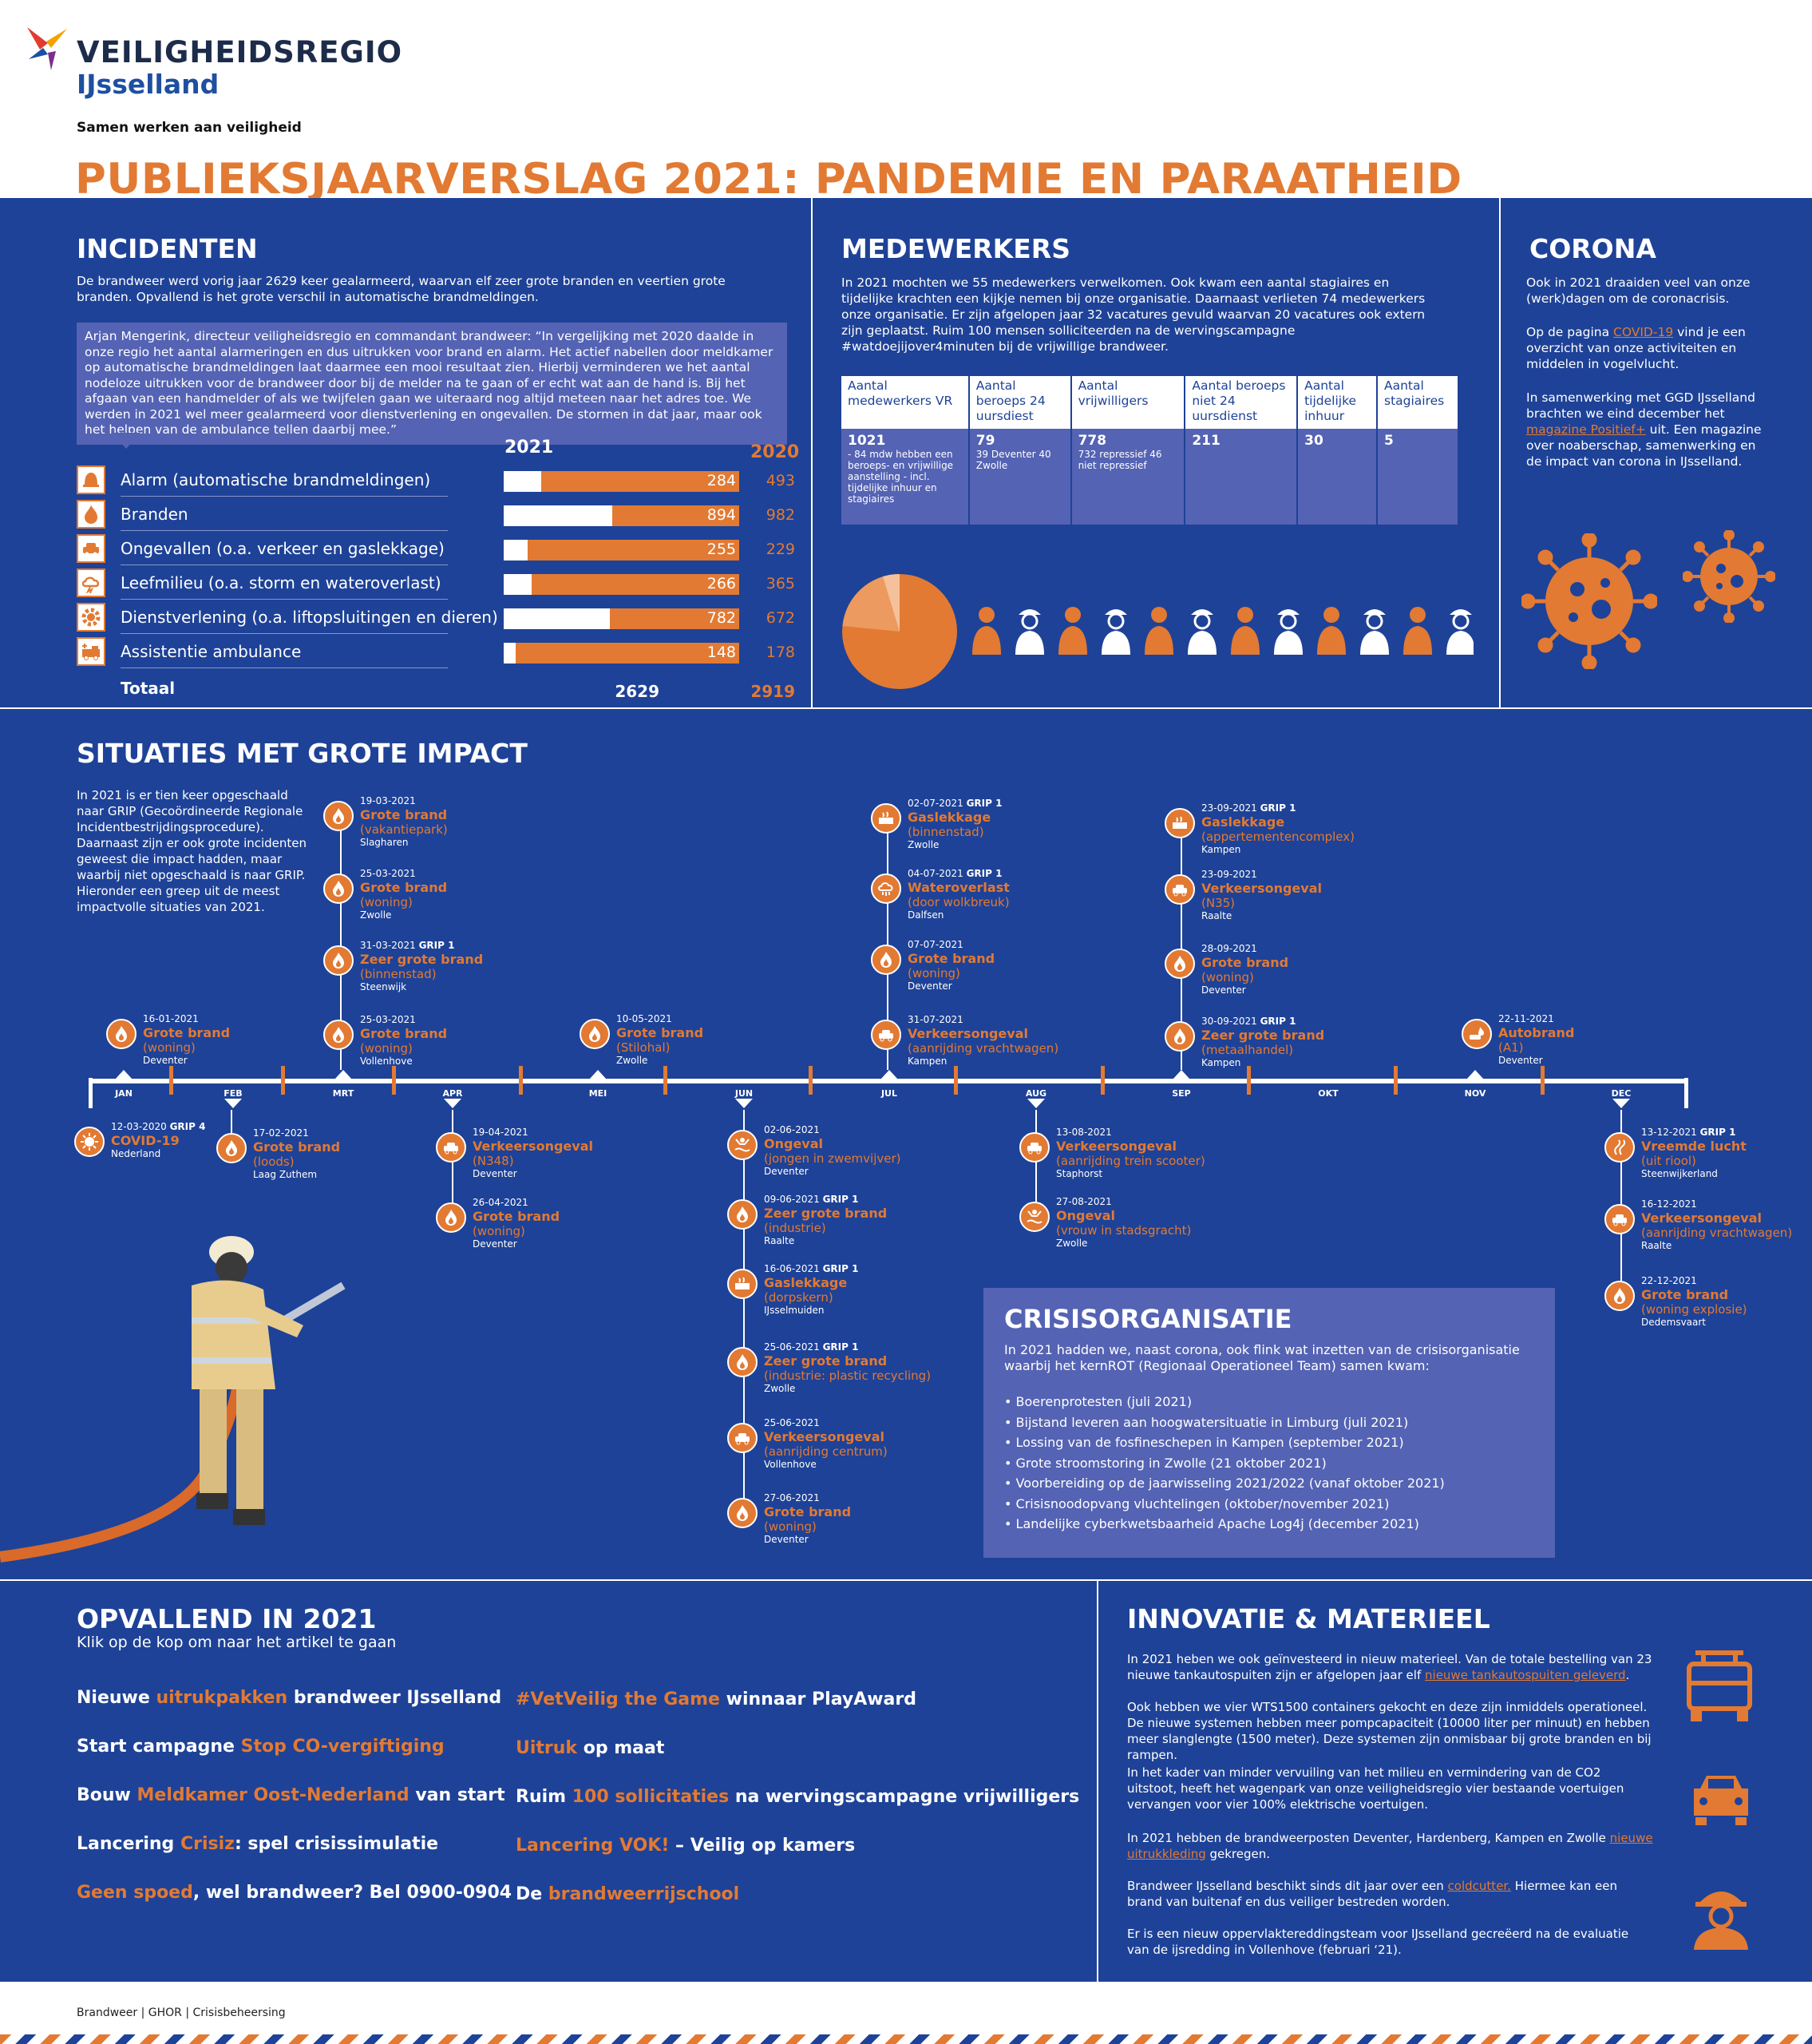  I want to click on uitrukkleding-link: nieuwe uitrukkleding, so click(1390, 1846).